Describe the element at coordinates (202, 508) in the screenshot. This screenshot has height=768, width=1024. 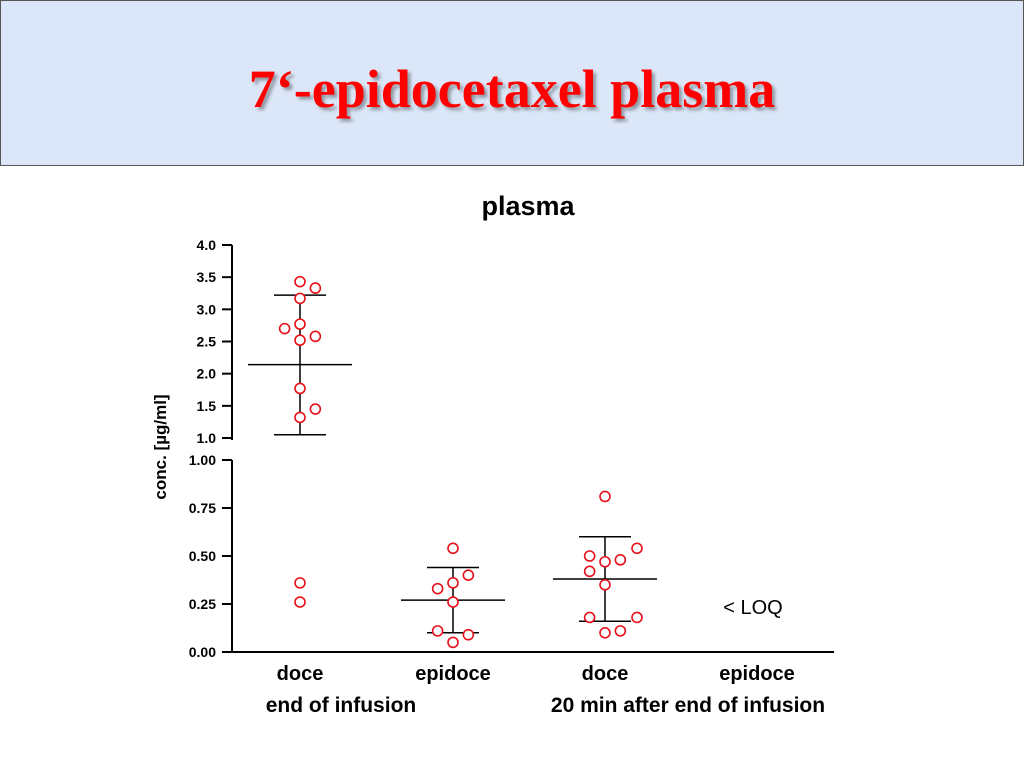
I see `lower-y-tick-label-3: 0.75` at that location.